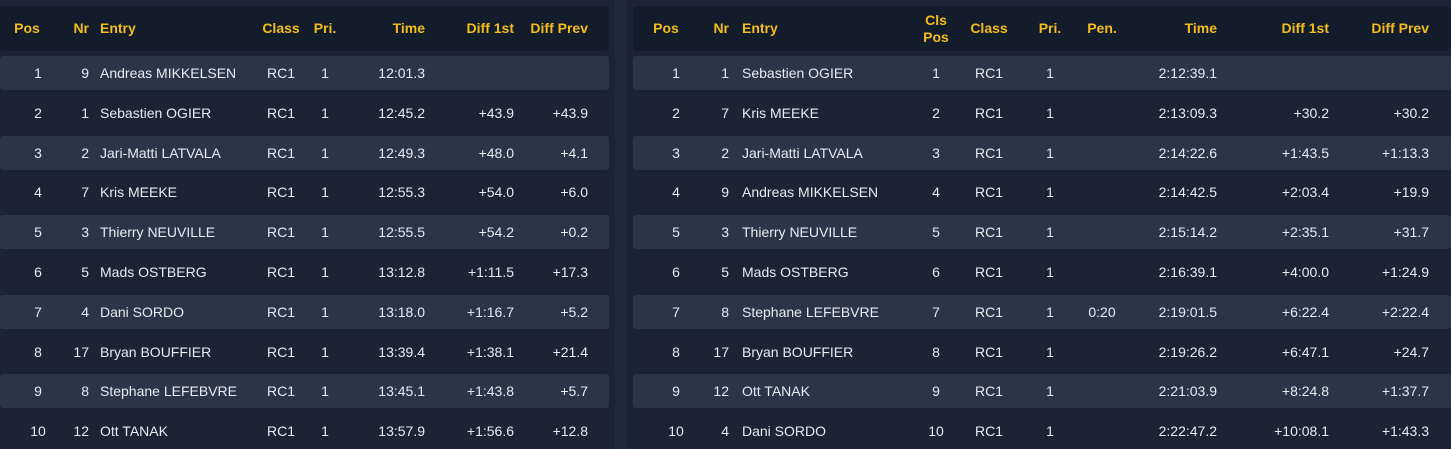  What do you see at coordinates (304, 113) in the screenshot?
I see `table-row: 2 1 Sebastien OGIER RC1 1 12:45.2 +43.9 +43.9` at bounding box center [304, 113].